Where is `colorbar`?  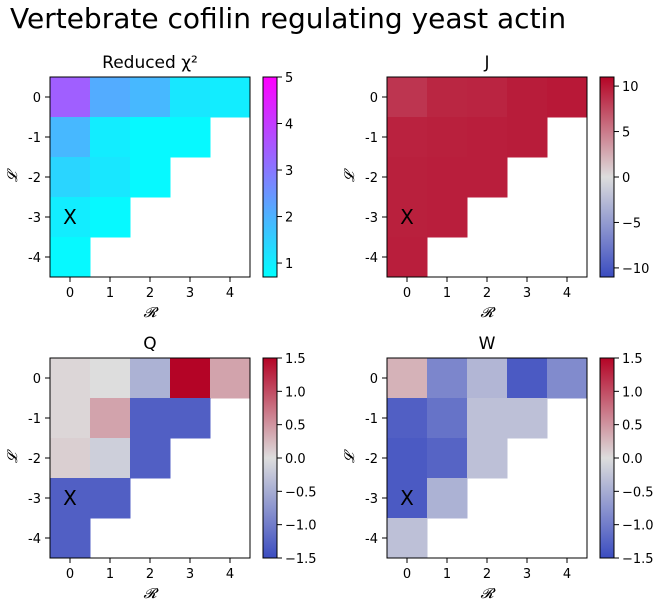
colorbar is located at coordinates (270, 177).